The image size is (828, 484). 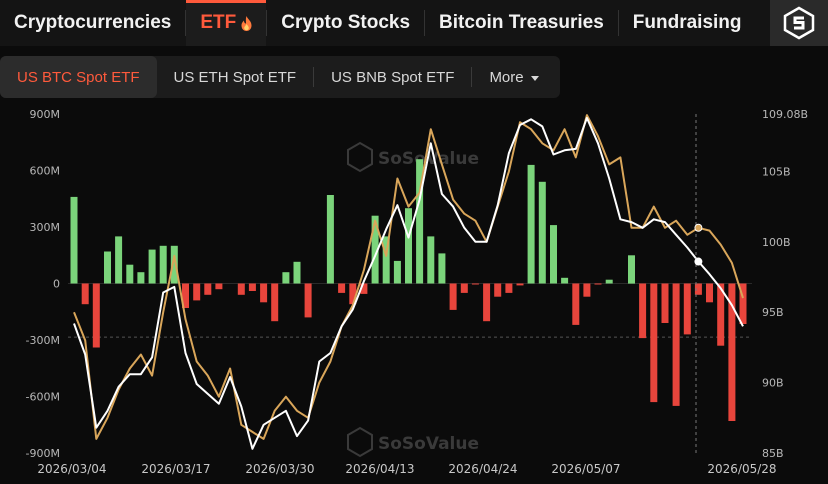 I want to click on gridlines, so click(x=410, y=310).